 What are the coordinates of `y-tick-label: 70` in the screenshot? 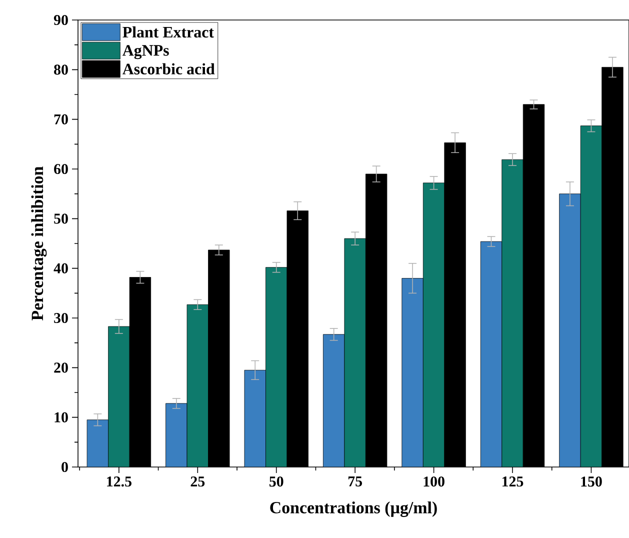 It's located at (61, 119).